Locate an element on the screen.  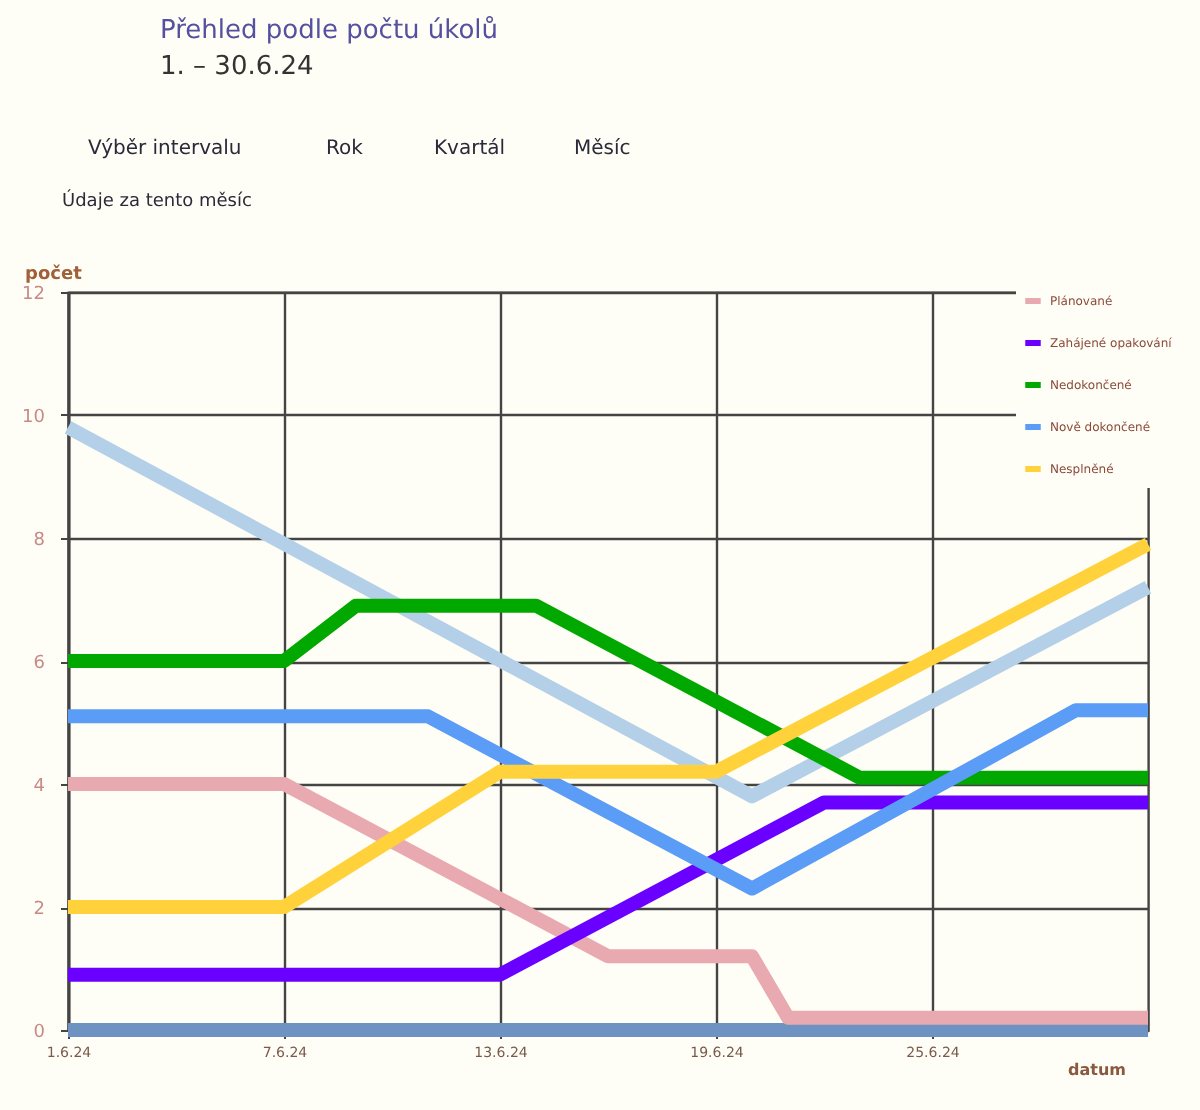
y-tick-label: 8 is located at coordinates (39, 541).